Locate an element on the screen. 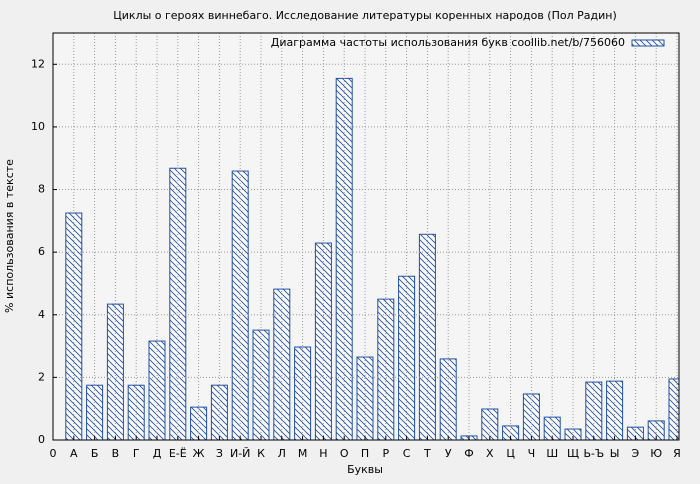 Image resolution: width=700 pixels, height=484 pixels. x-tick-label: Щ is located at coordinates (573, 453).